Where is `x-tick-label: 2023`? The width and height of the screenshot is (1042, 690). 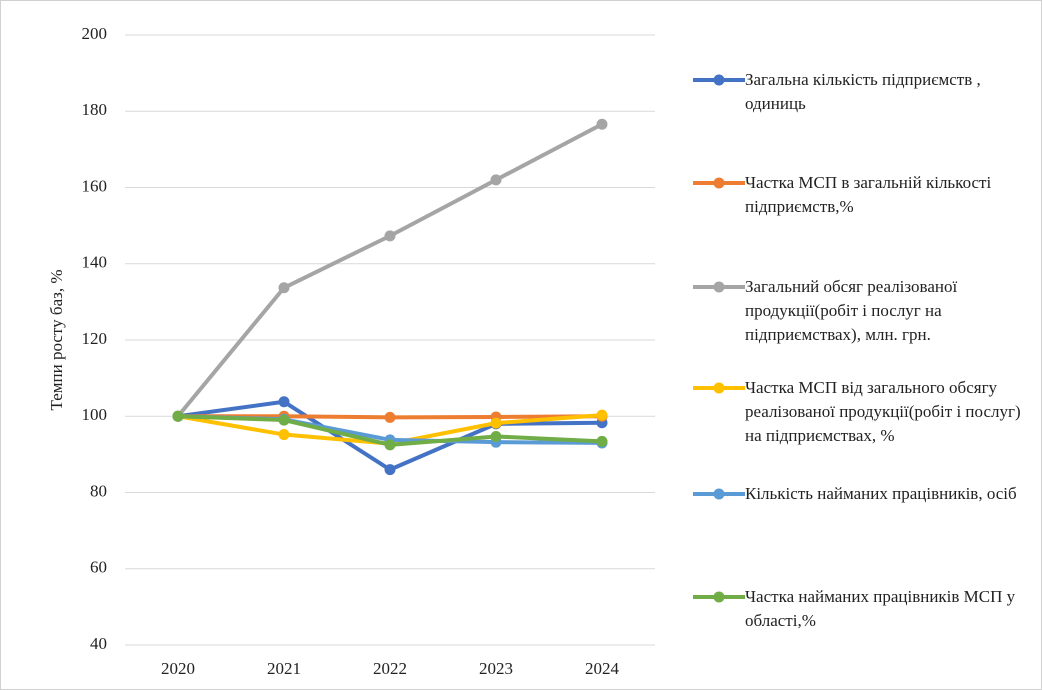 x-tick-label: 2023 is located at coordinates (496, 668).